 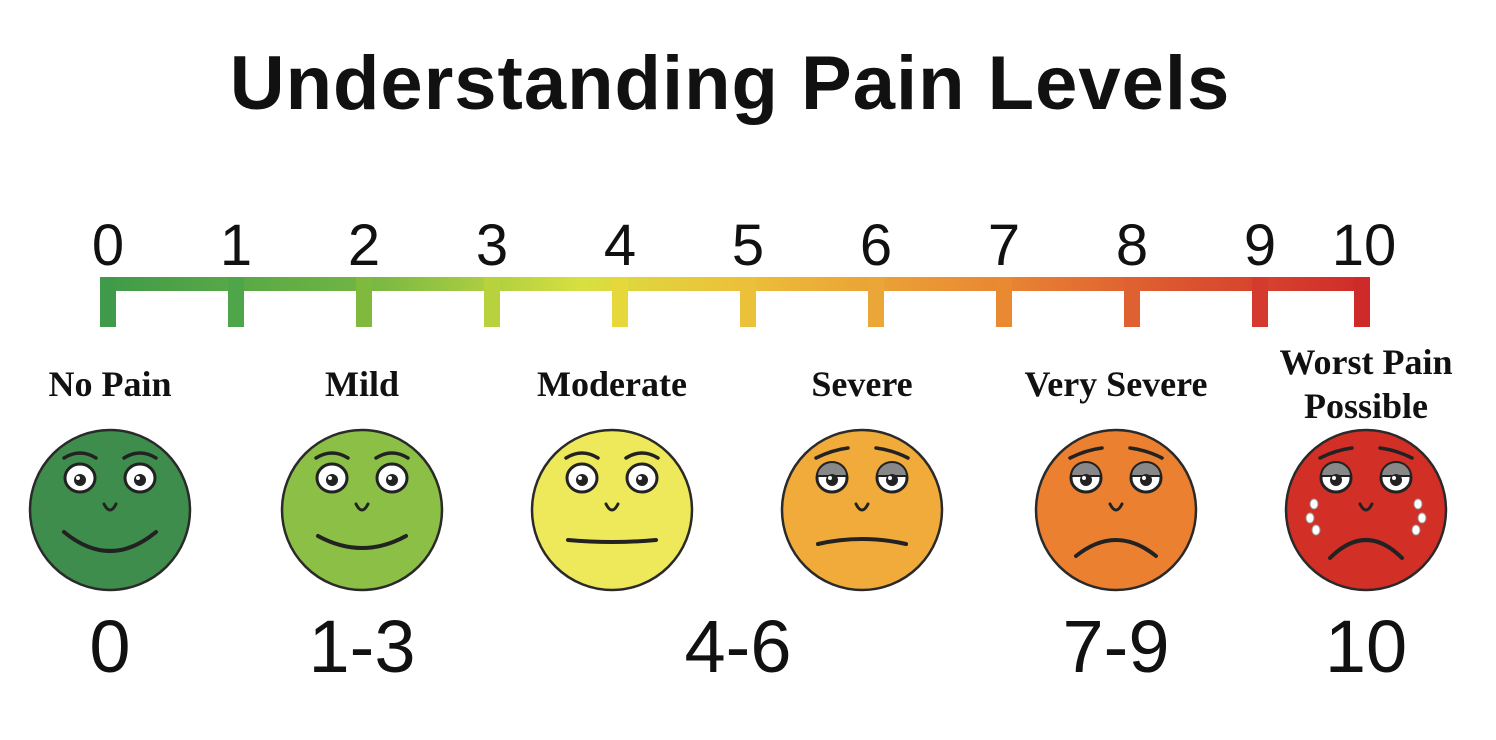 What do you see at coordinates (620, 245) in the screenshot?
I see `scale-tick-label: 4` at bounding box center [620, 245].